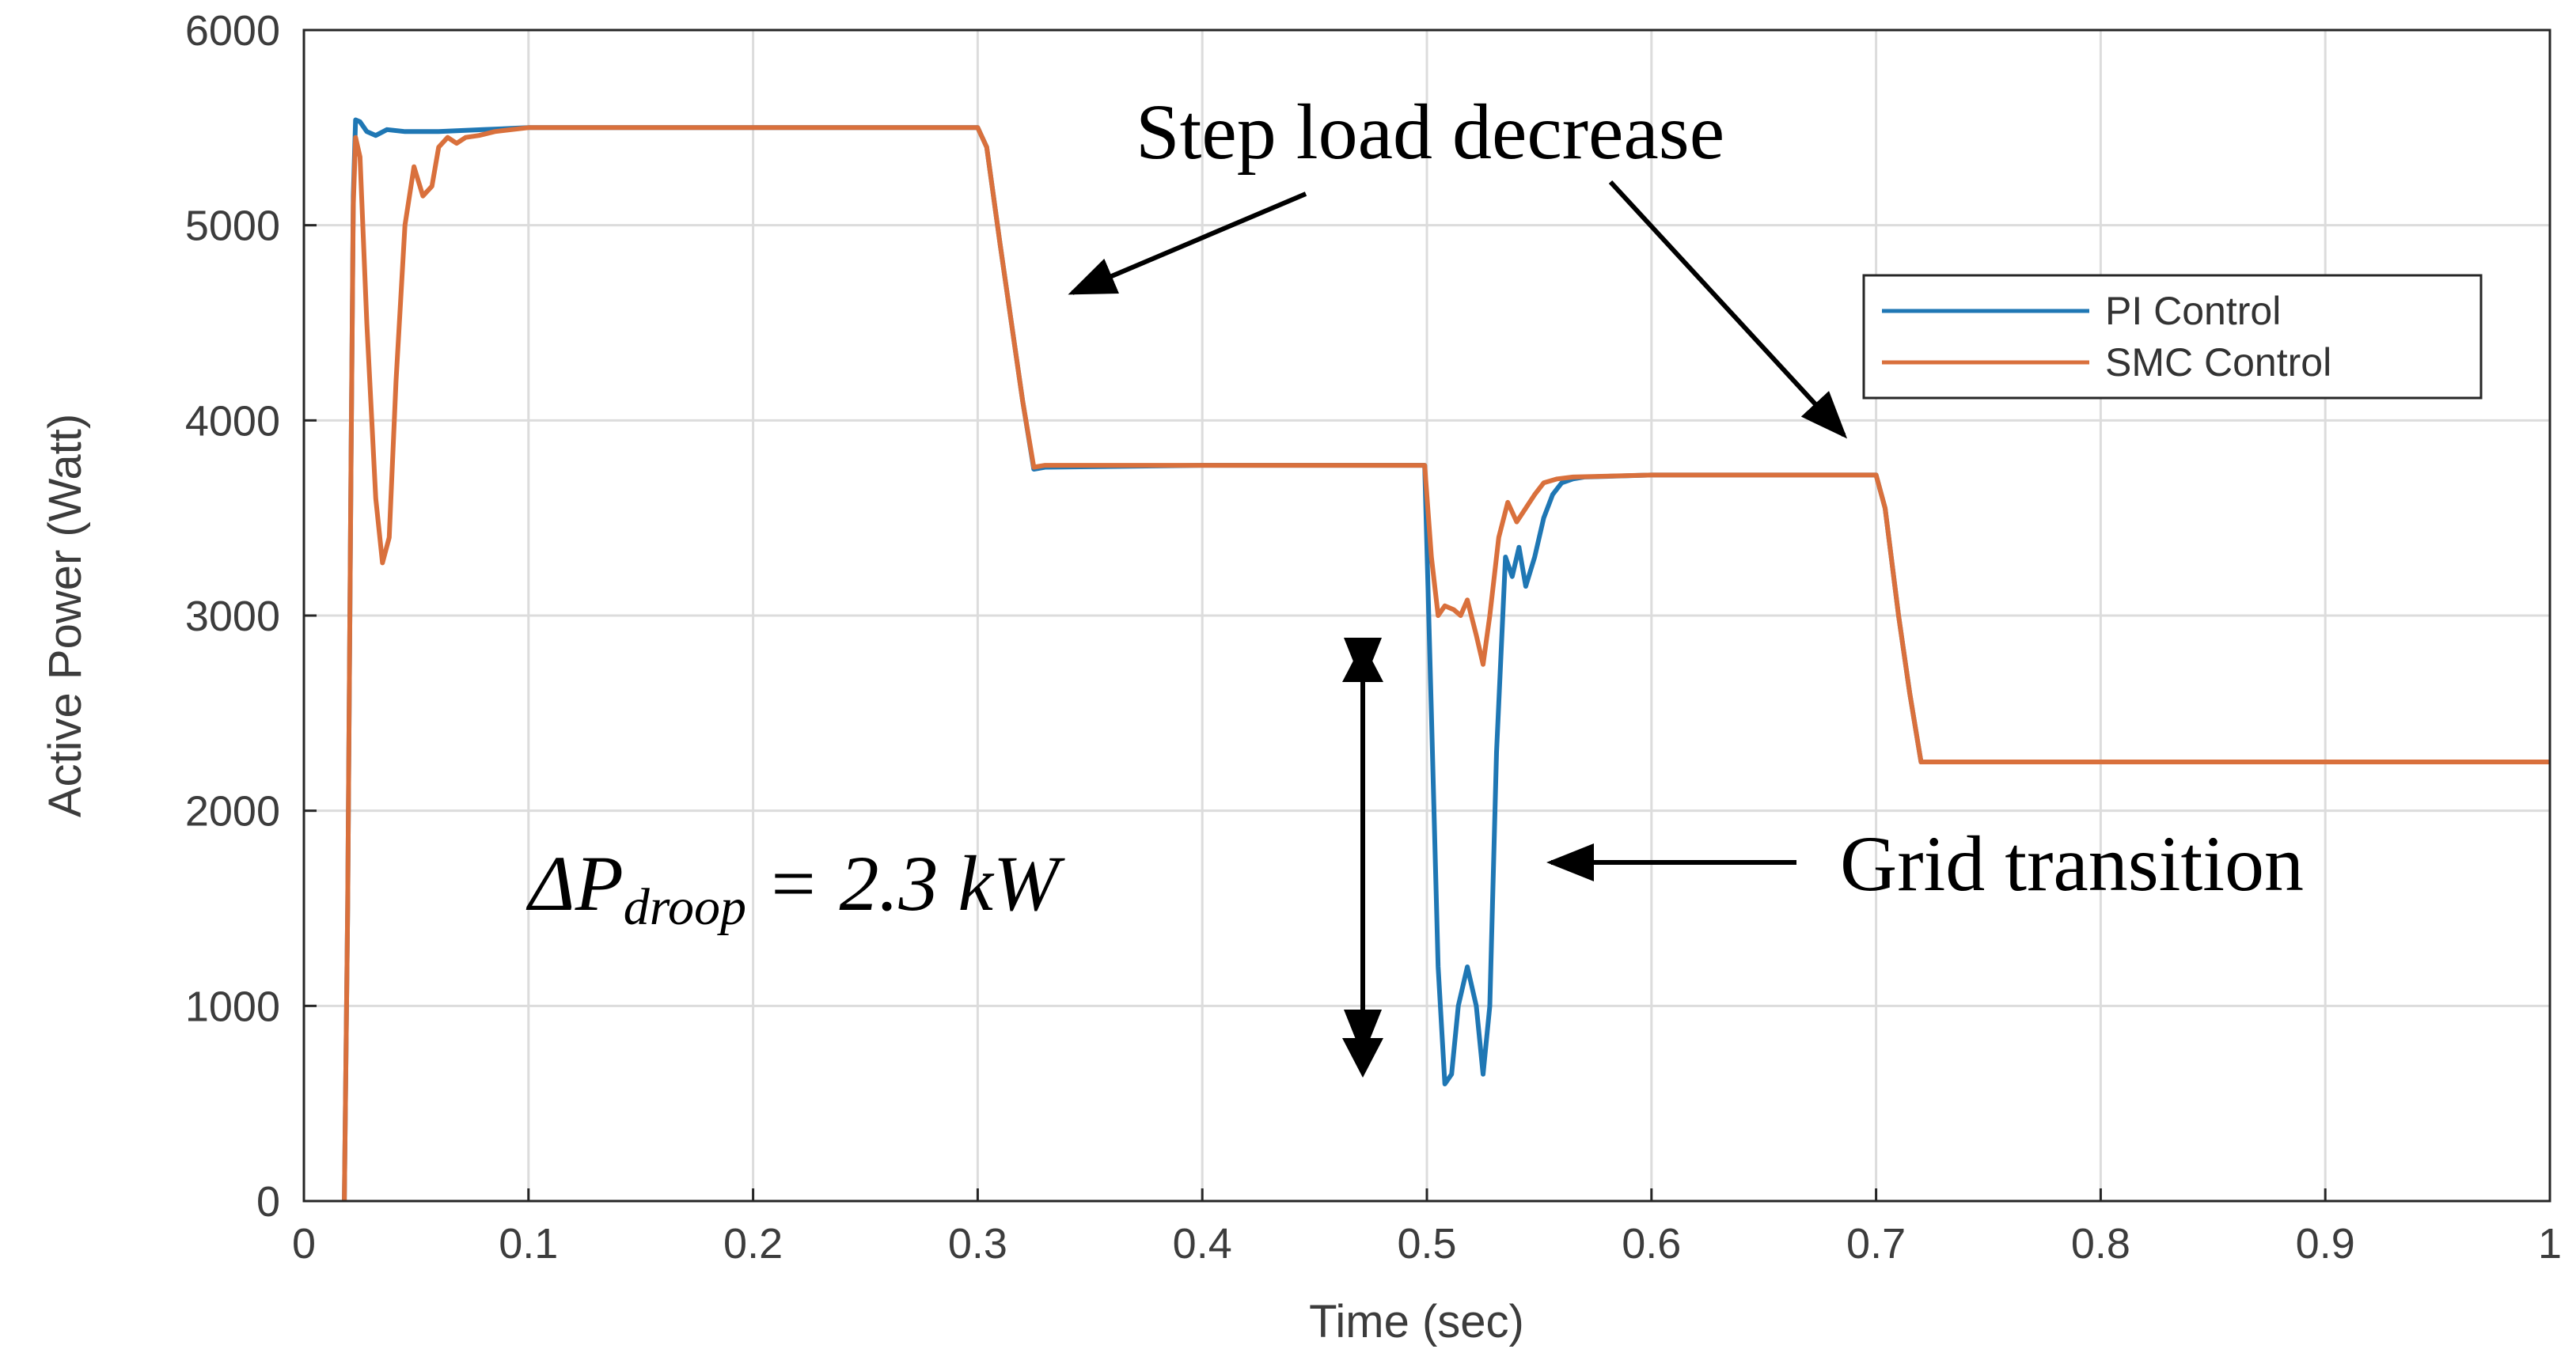  What do you see at coordinates (232, 1006) in the screenshot?
I see `y-tick-label: 1000` at bounding box center [232, 1006].